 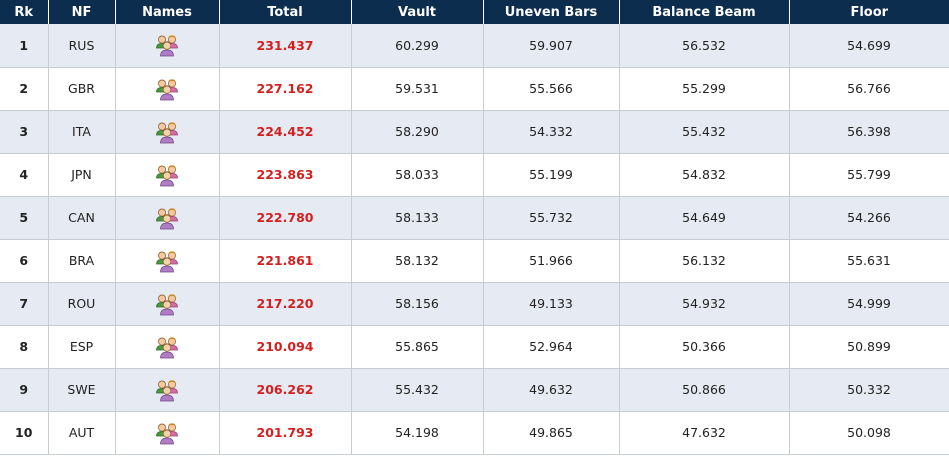 I want to click on vault-cell: 58.132, so click(x=417, y=261).